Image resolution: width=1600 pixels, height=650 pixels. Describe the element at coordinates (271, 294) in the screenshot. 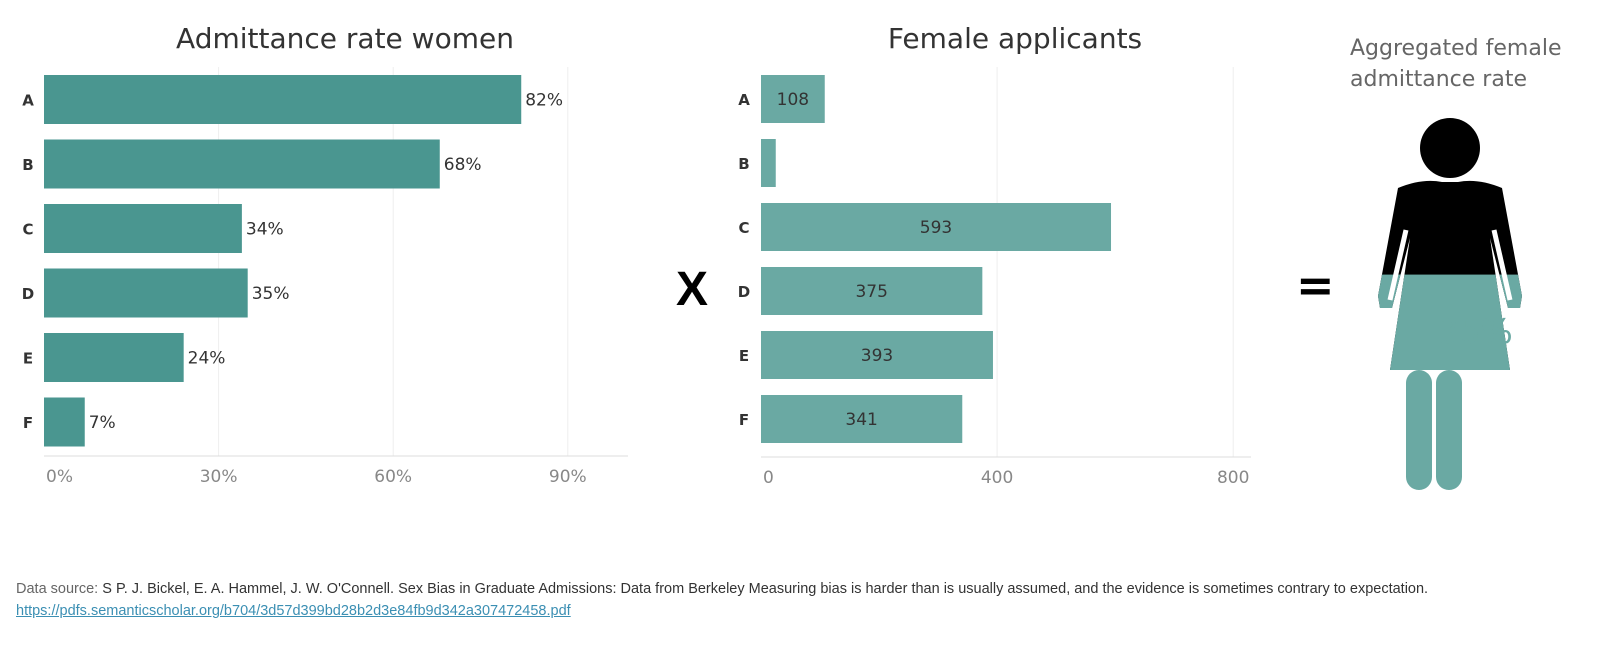

I see `data-label: 35%` at that location.